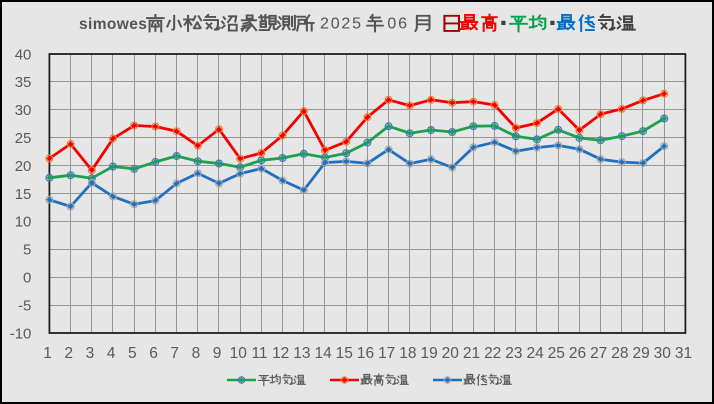  I want to click on svg-text: 31, so click(683, 353).